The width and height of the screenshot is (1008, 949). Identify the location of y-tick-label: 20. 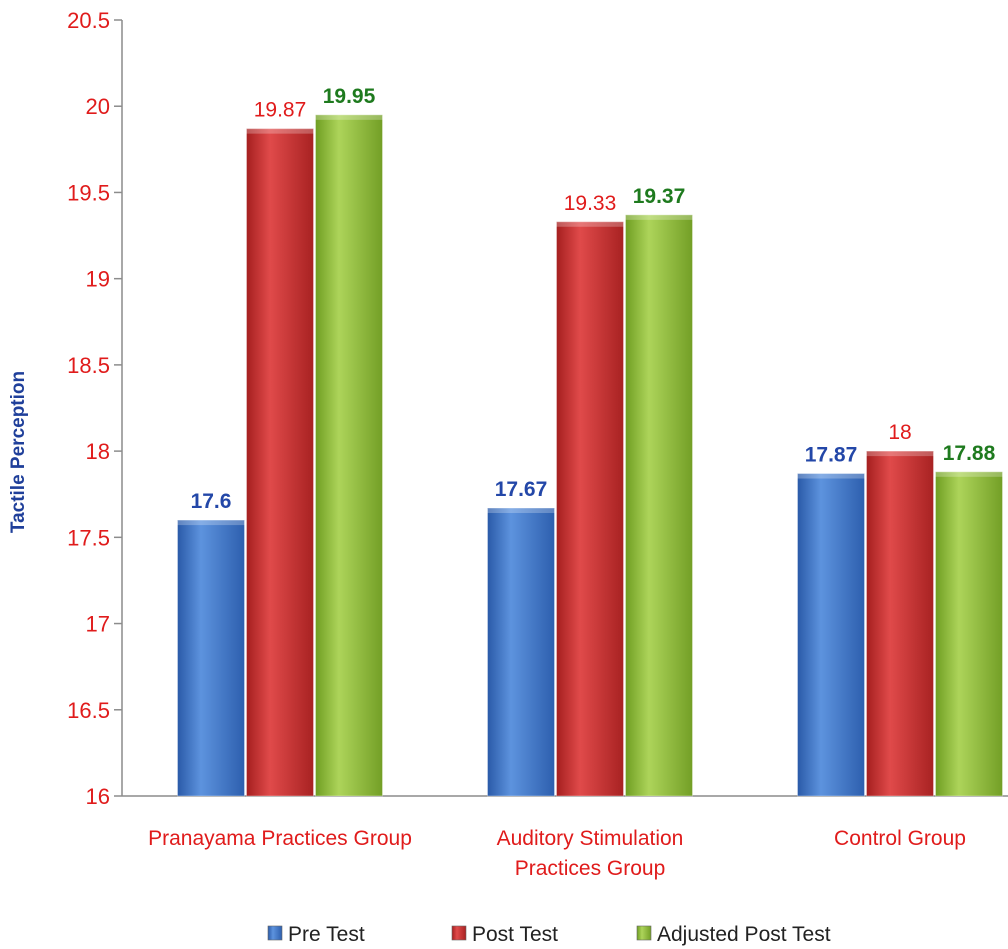
(98, 106).